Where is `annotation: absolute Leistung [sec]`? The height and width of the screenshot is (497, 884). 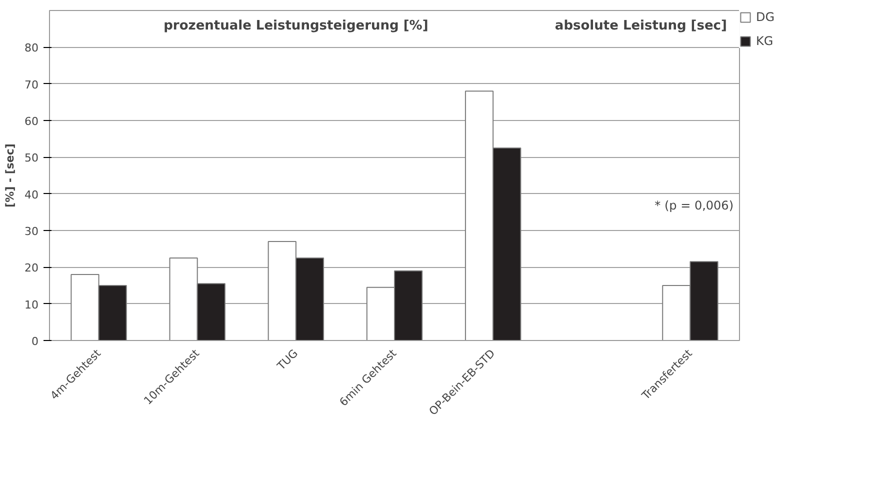
annotation: absolute Leistung [sec] is located at coordinates (640, 26).